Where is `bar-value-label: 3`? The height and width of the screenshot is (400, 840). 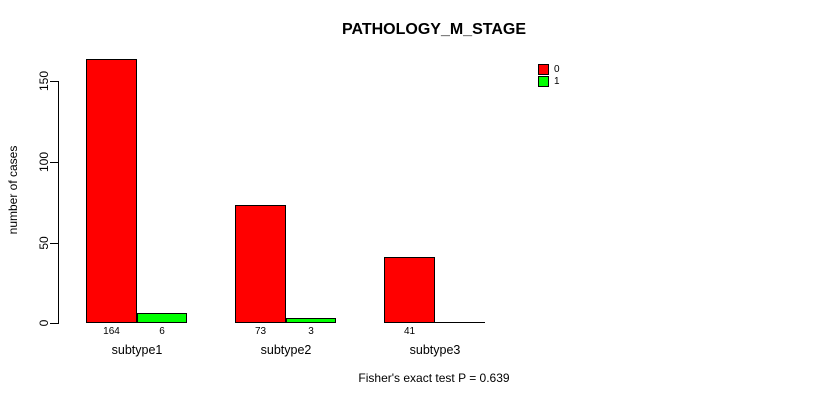
bar-value-label: 3 is located at coordinates (311, 331).